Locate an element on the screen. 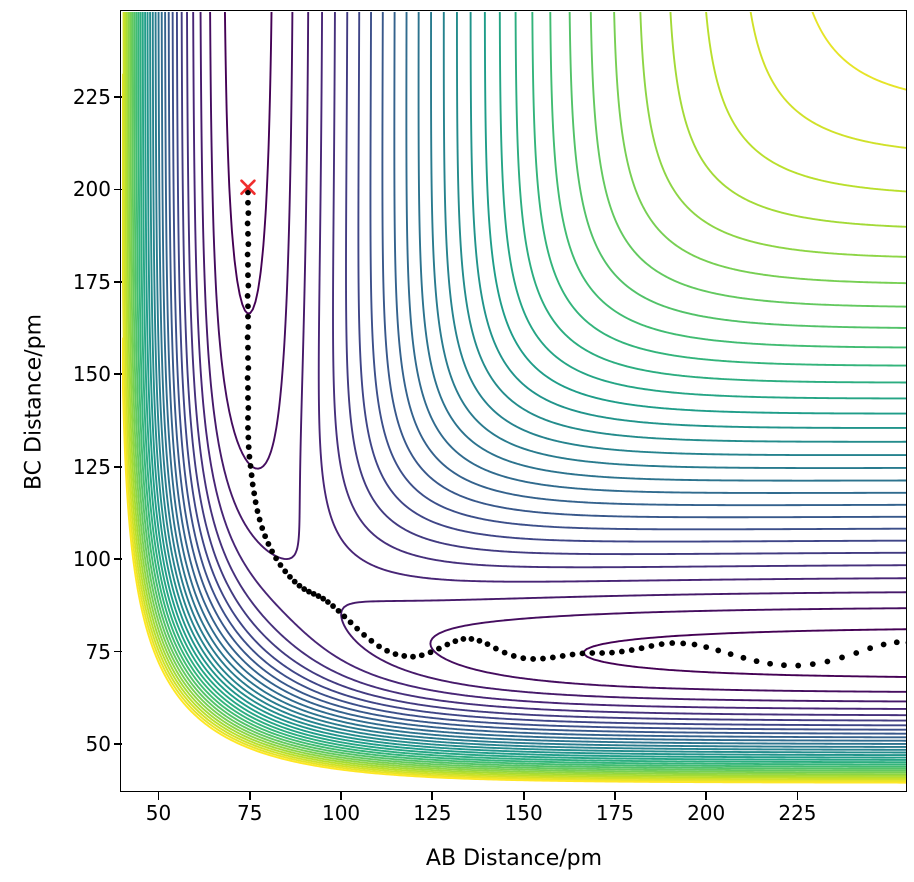  x-tick-label: 150 is located at coordinates (523, 813).